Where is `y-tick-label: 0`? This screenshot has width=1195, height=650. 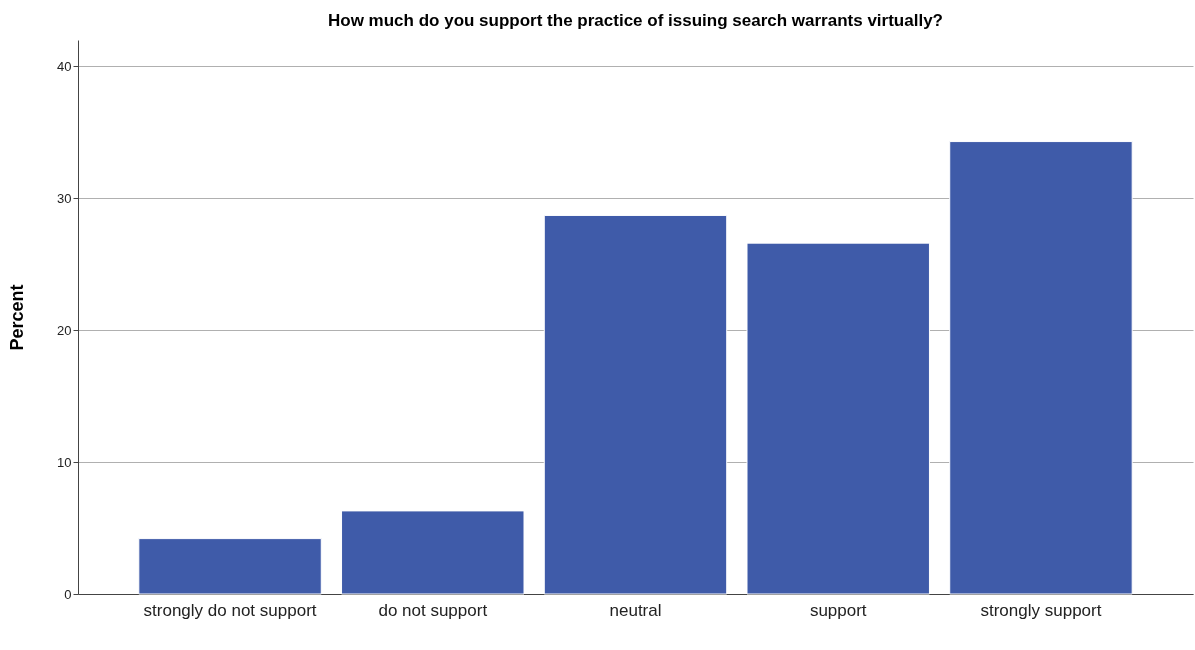
y-tick-label: 0 is located at coordinates (68, 594).